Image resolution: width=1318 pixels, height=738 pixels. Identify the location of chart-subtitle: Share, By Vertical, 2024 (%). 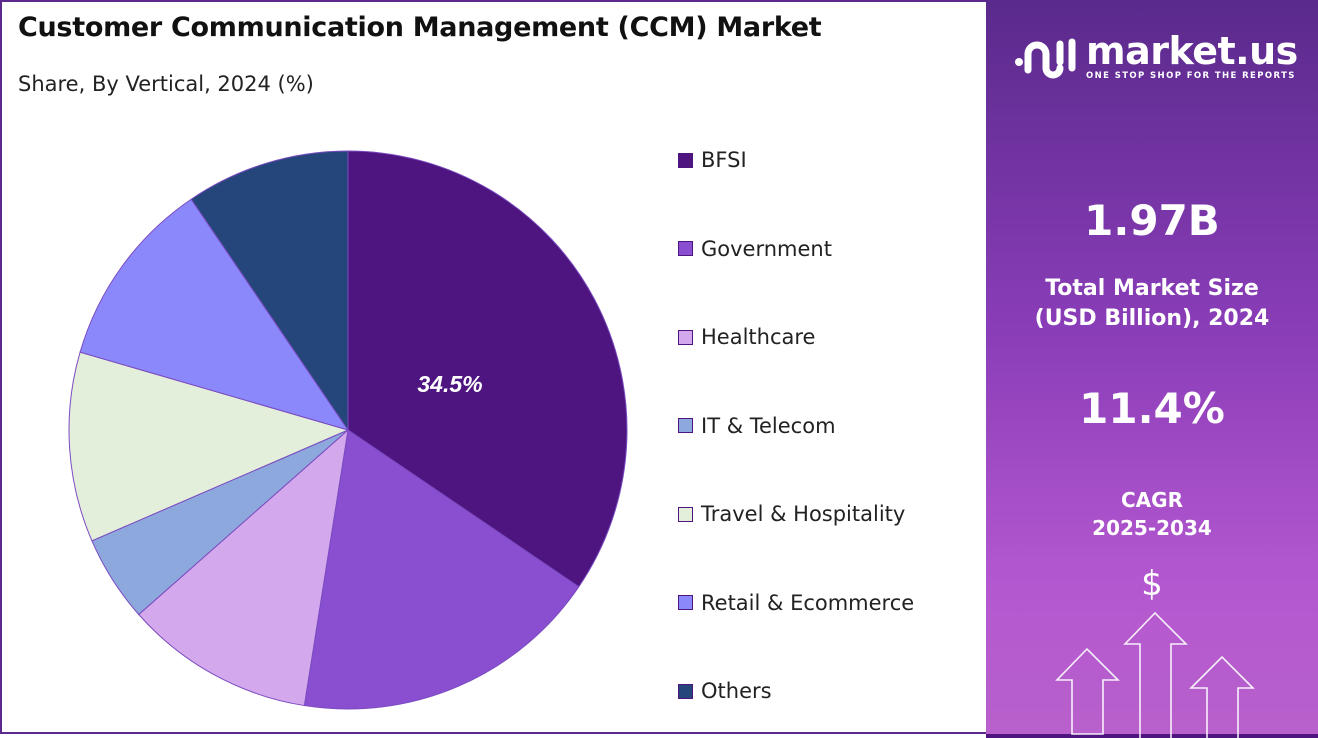
(166, 84).